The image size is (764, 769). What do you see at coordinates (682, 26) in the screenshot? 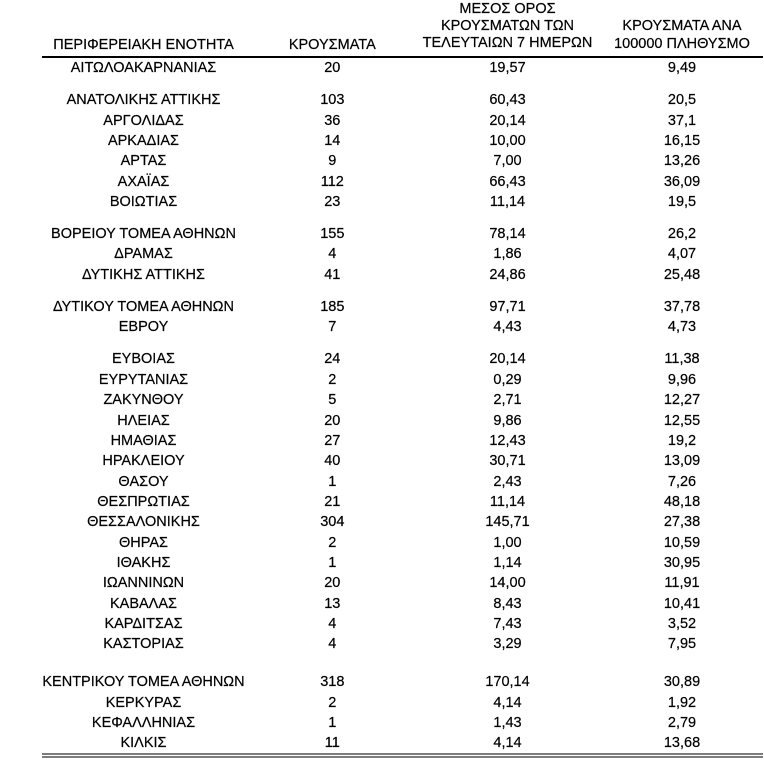
I see `column-header-col4-line1: ΚΡΟΥΣΜΑΤΑ ΑΝΑ` at bounding box center [682, 26].